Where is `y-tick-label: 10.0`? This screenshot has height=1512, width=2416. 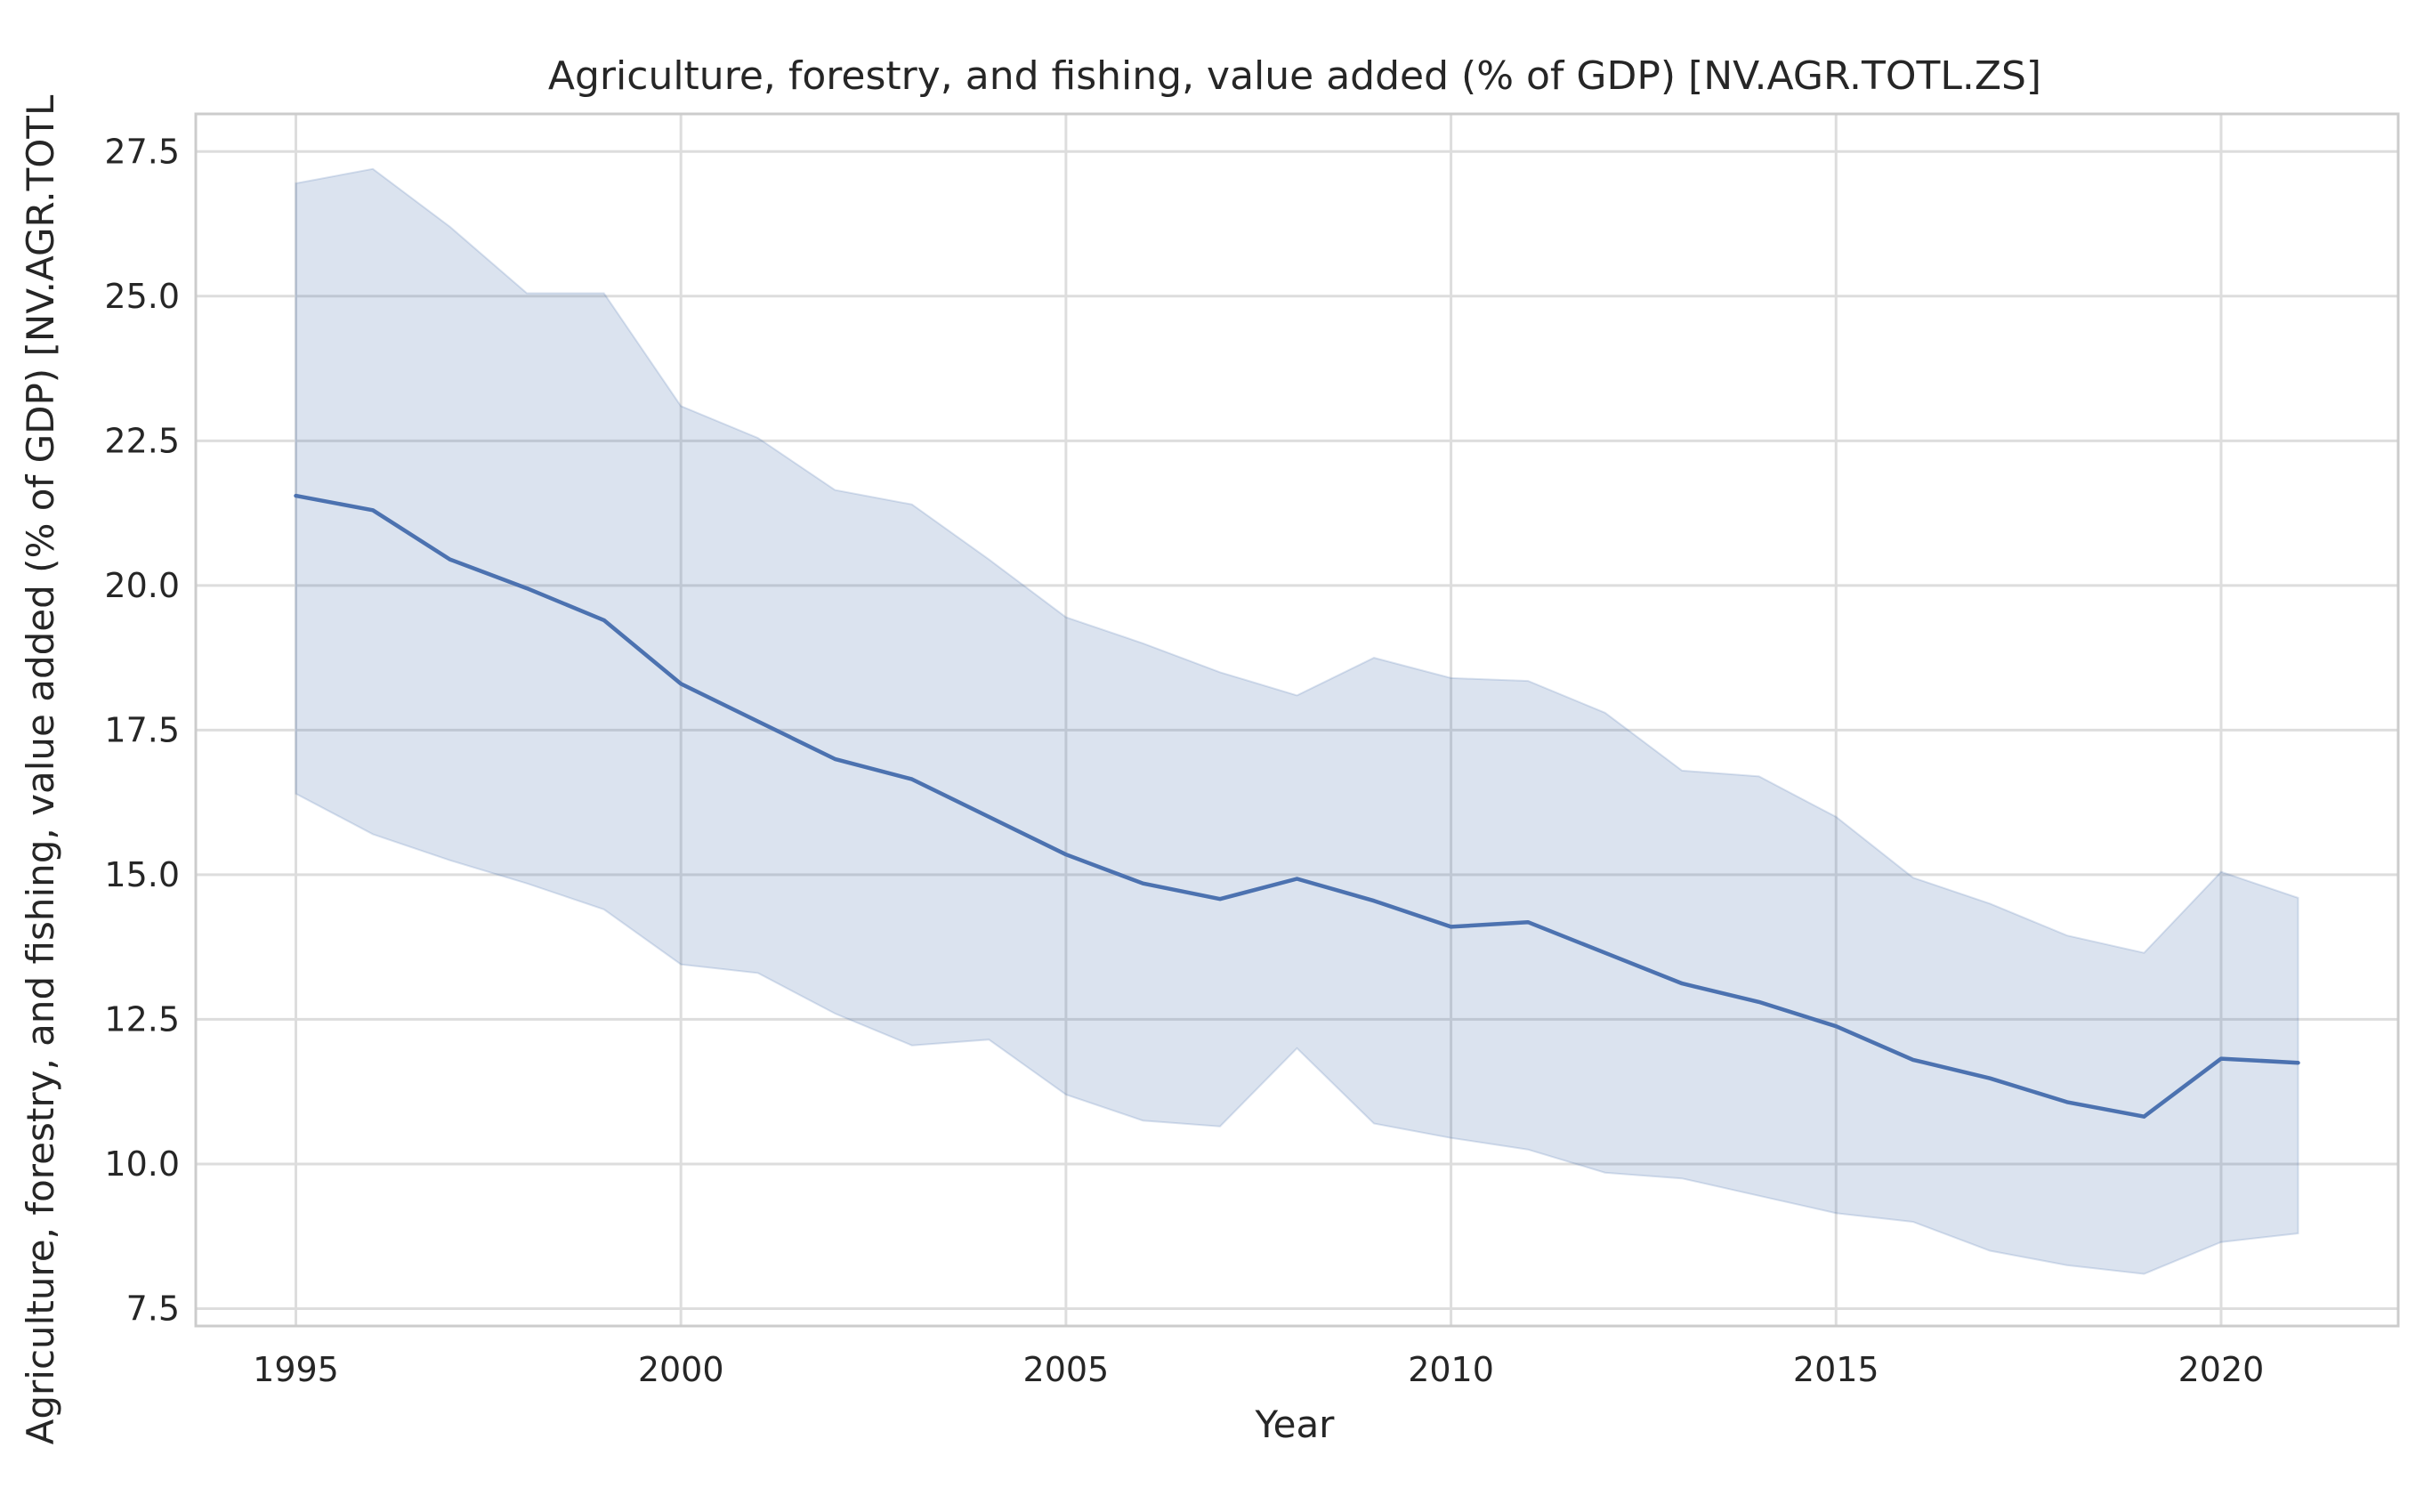
y-tick-label: 10.0 is located at coordinates (142, 1164).